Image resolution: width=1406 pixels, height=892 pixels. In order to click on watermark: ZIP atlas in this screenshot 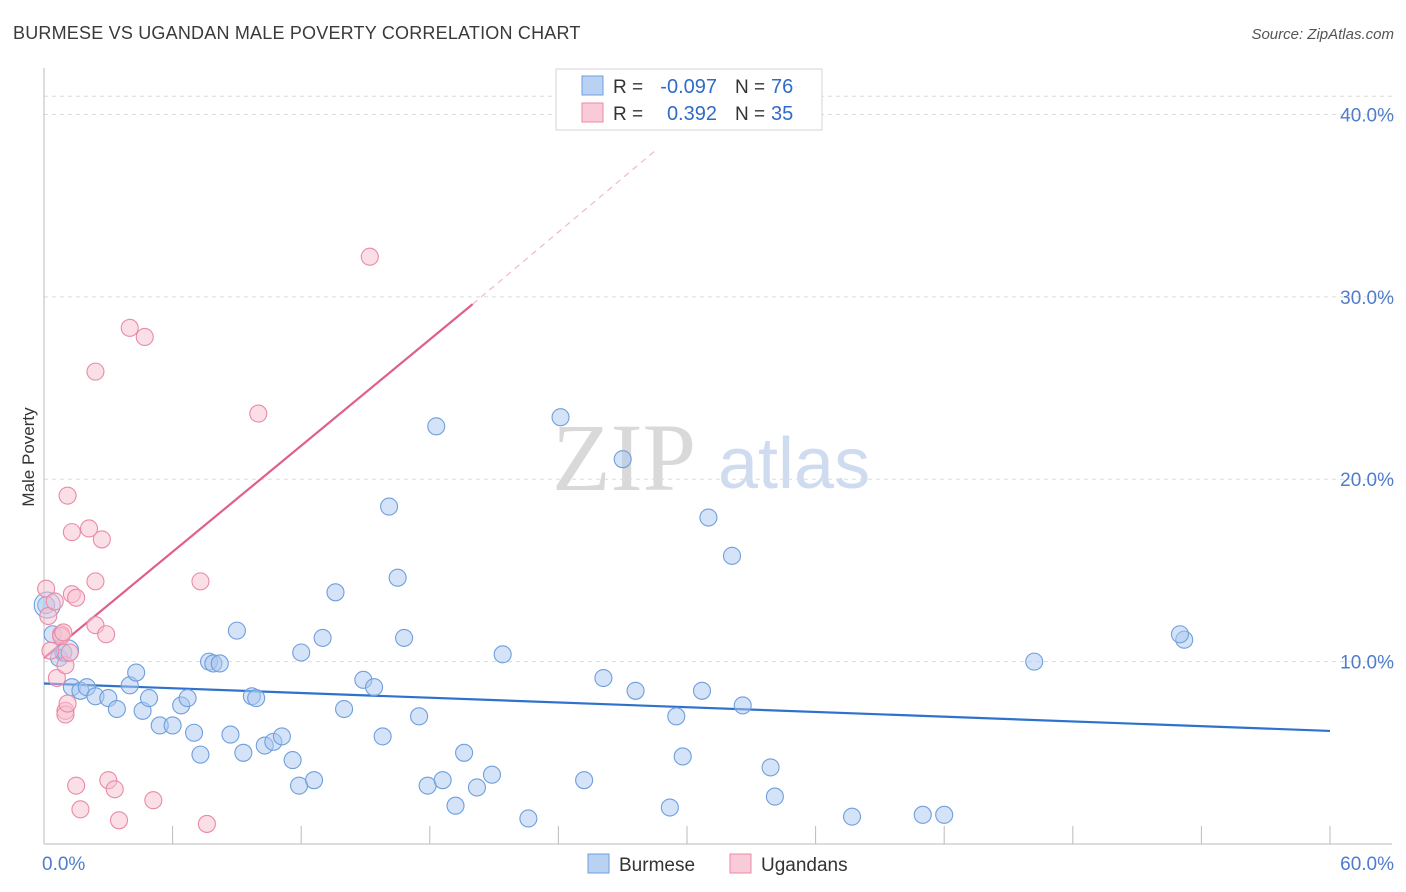, I will do `click(711, 457)`.